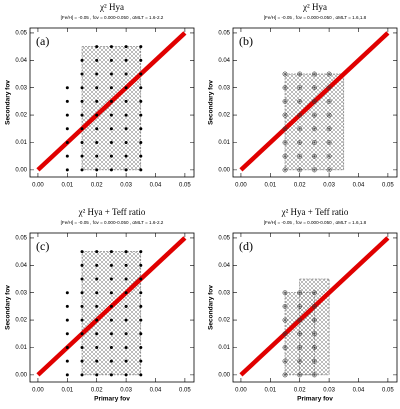 This screenshot has width=400, height=409. Describe the element at coordinates (224, 143) in the screenshot. I see `y-tick-label: 0.01` at that location.